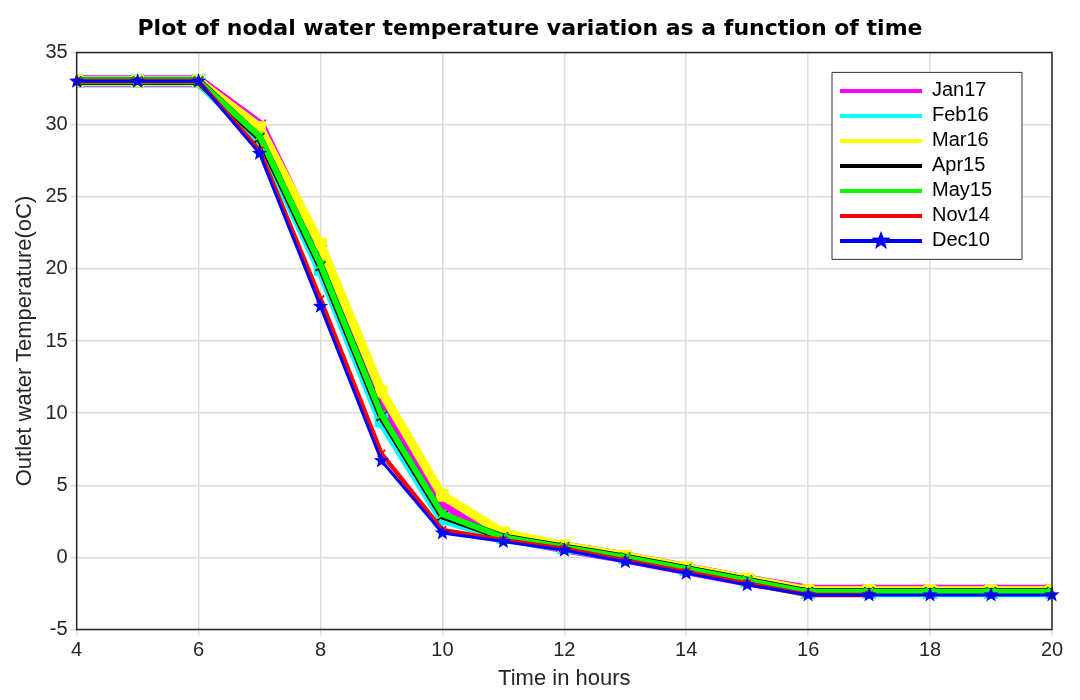  Describe the element at coordinates (442, 649) in the screenshot. I see `x-tick-label: 10` at that location.